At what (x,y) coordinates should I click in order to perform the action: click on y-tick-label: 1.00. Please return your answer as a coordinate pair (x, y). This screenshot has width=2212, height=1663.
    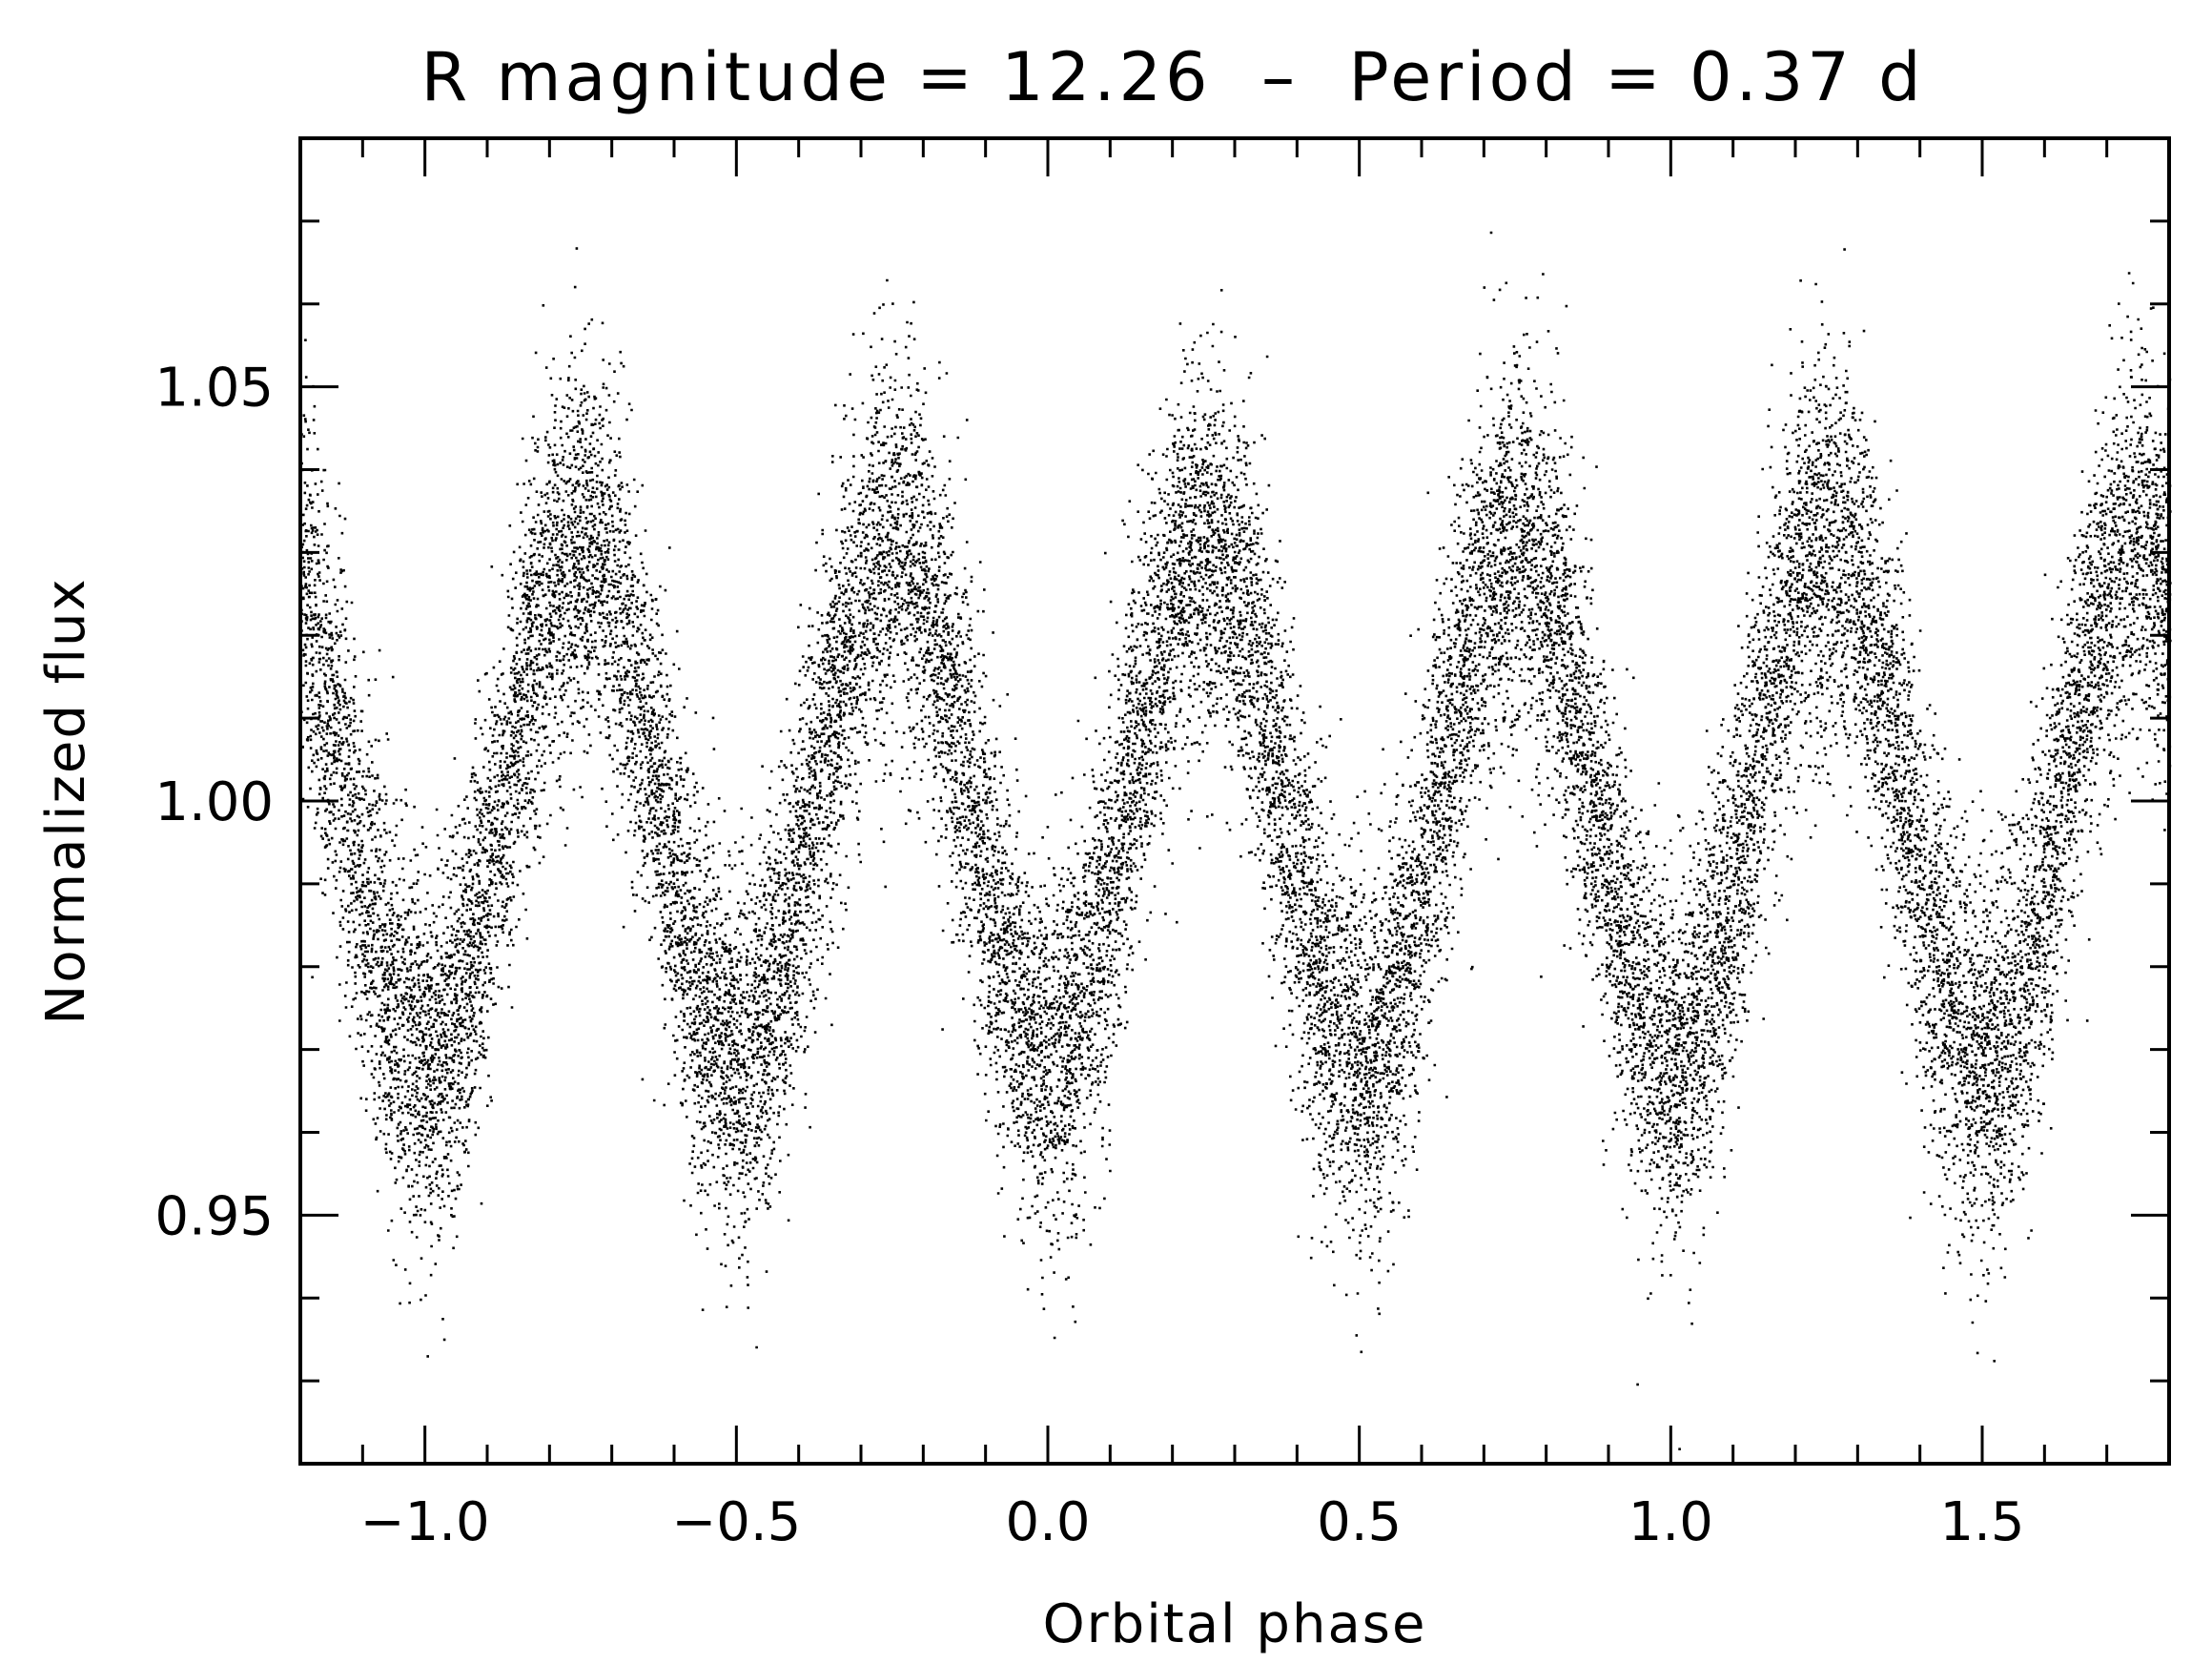
    Looking at the image, I should click on (214, 802).